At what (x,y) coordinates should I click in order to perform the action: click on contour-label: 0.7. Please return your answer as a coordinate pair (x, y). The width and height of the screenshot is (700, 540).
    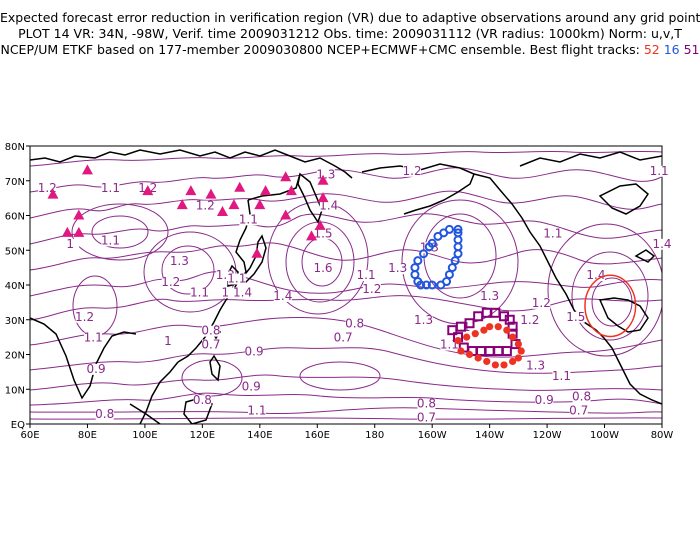
    Looking at the image, I should click on (578, 411).